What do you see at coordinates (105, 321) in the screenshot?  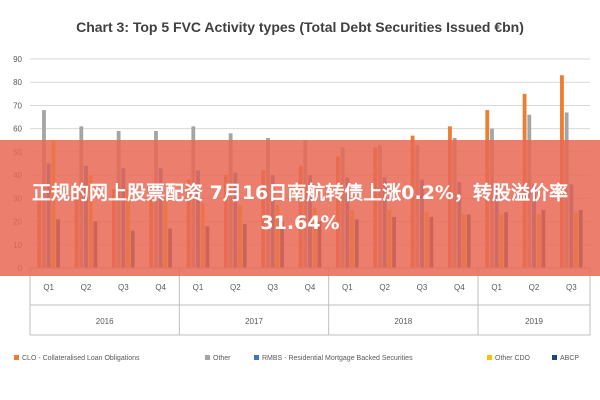 I see `year-label: 2016` at bounding box center [105, 321].